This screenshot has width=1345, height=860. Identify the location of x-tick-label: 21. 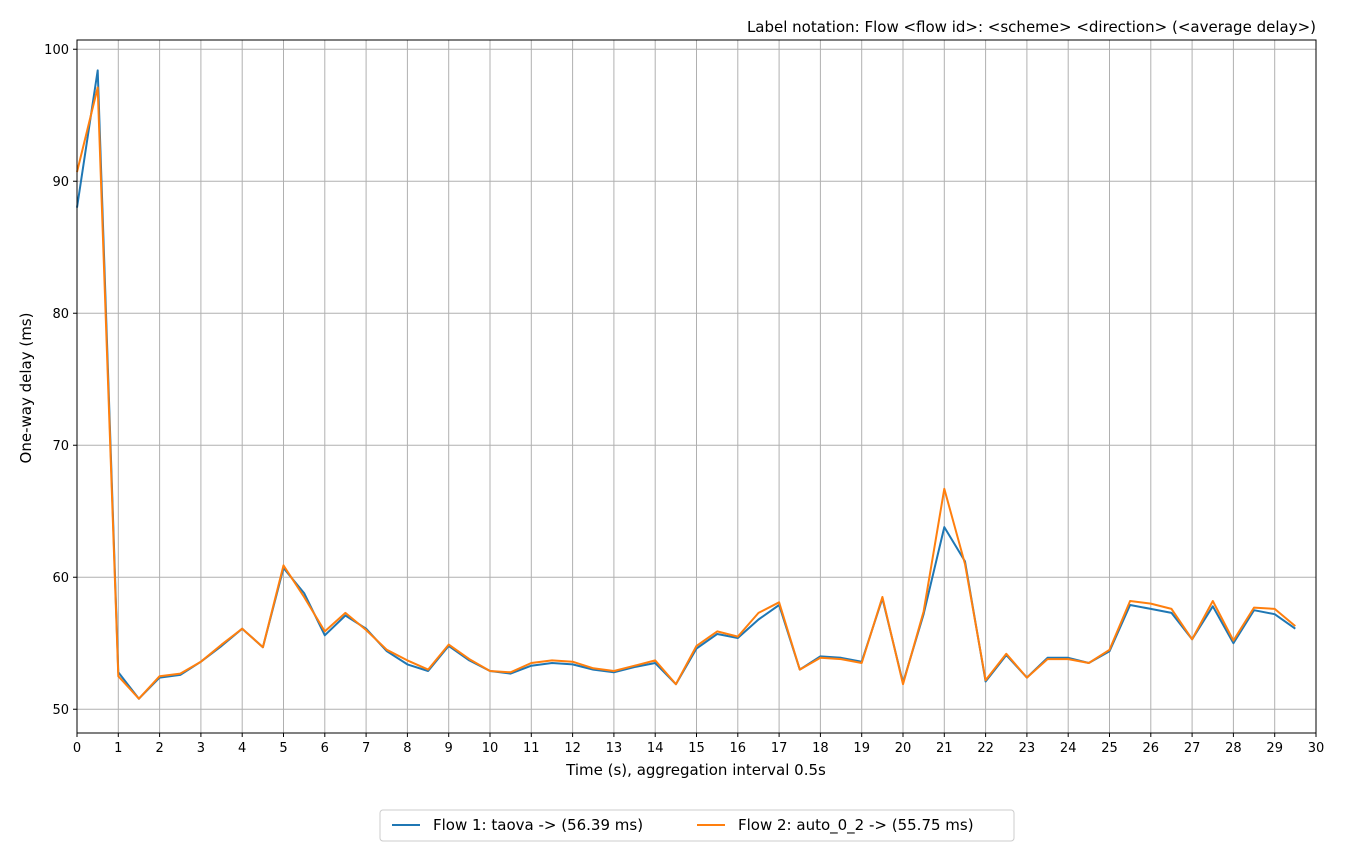
(944, 748).